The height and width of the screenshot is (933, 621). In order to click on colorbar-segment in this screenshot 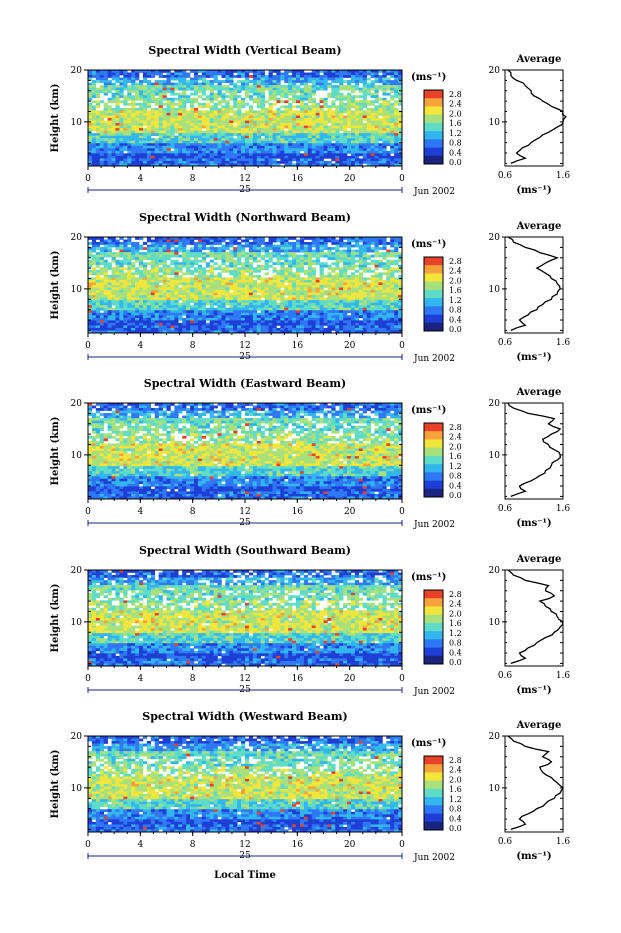, I will do `click(433, 127)`.